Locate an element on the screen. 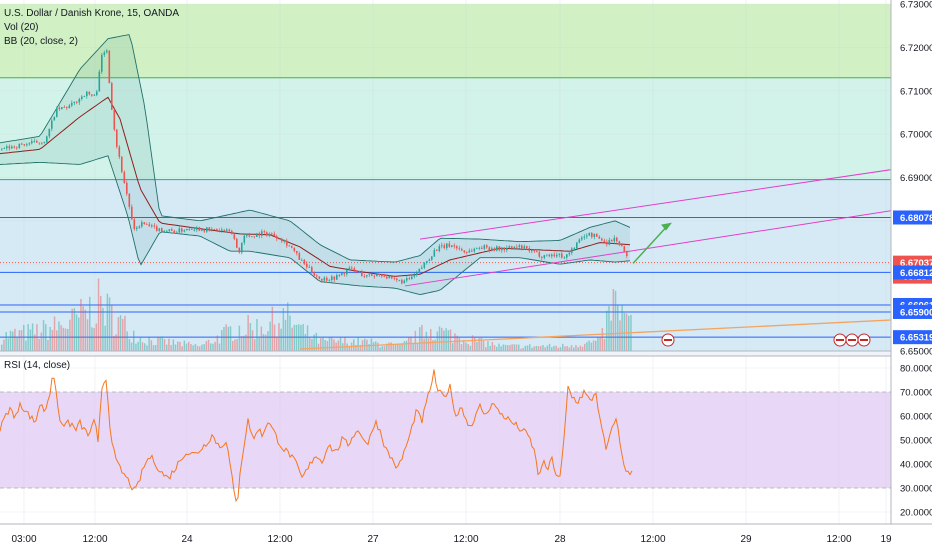 Image resolution: width=932 pixels, height=555 pixels. price-tag-label: 6.68078 is located at coordinates (916, 218).